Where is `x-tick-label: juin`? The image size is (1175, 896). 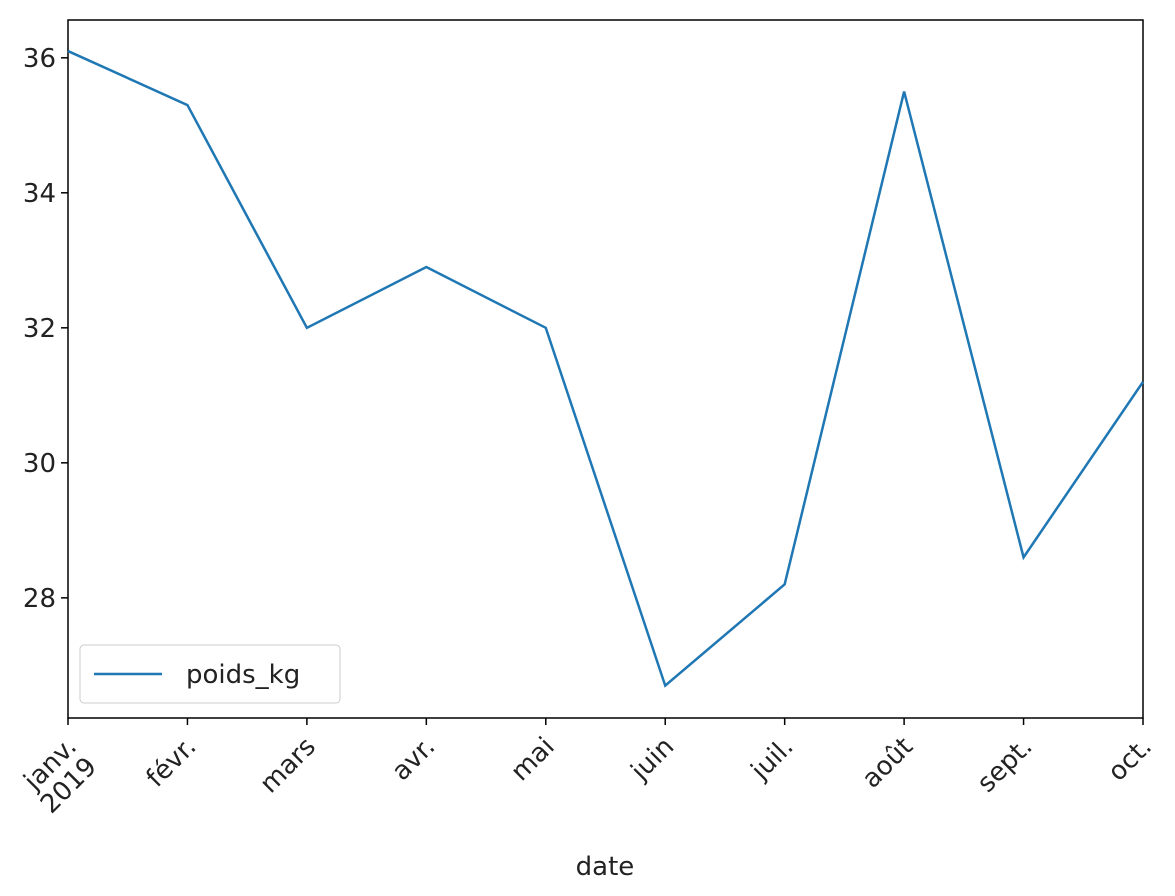 x-tick-label: juin is located at coordinates (652, 759).